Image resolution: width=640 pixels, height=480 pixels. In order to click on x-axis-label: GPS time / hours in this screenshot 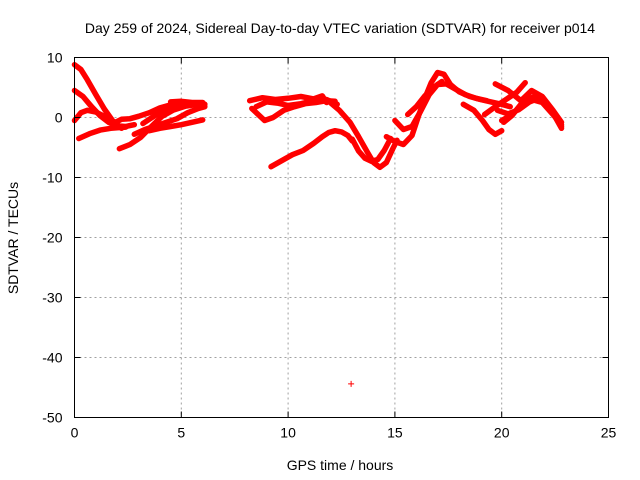, I will do `click(340, 465)`.